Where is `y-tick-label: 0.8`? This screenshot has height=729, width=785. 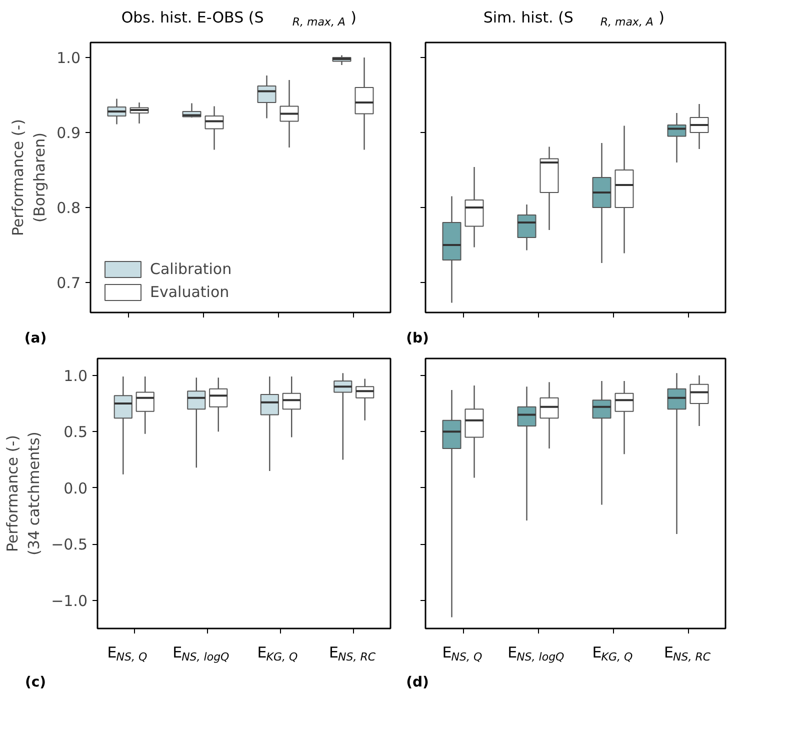
y-tick-label: 0.8 is located at coordinates (68, 208).